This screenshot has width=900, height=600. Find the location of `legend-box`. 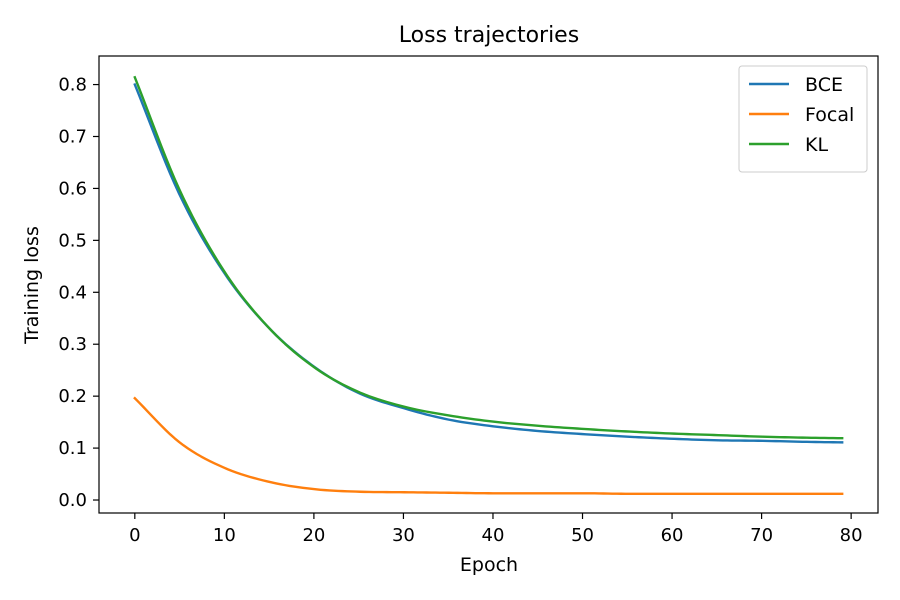

legend-box is located at coordinates (803, 119).